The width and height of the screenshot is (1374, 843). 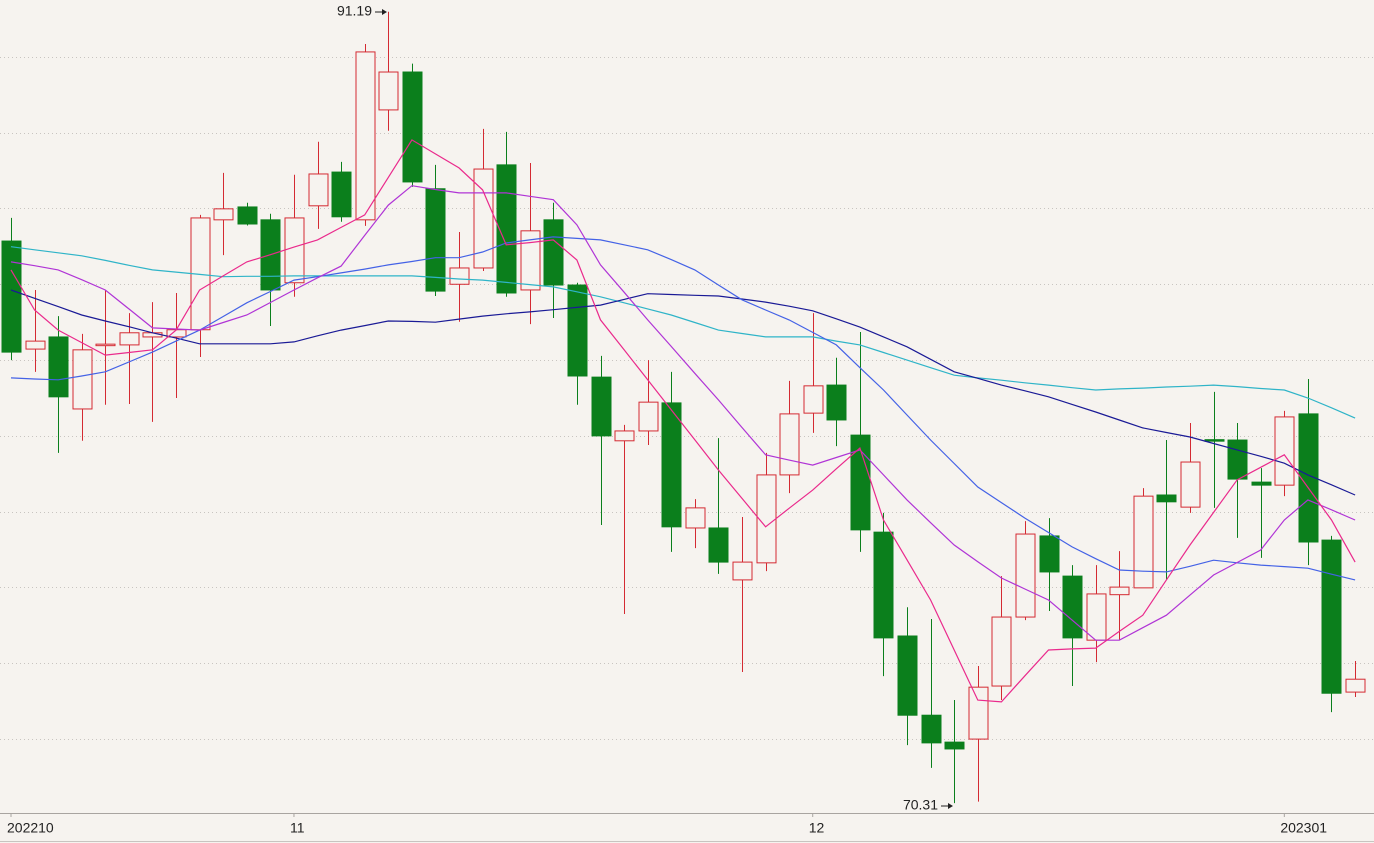 What do you see at coordinates (30, 828) in the screenshot?
I see `x-tick-label: 202210` at bounding box center [30, 828].